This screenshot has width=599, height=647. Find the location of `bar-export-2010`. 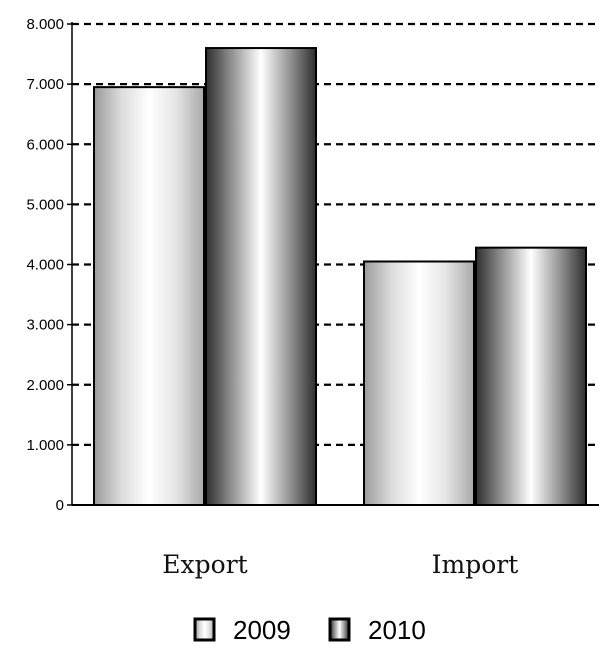

bar-export-2010 is located at coordinates (261, 277).